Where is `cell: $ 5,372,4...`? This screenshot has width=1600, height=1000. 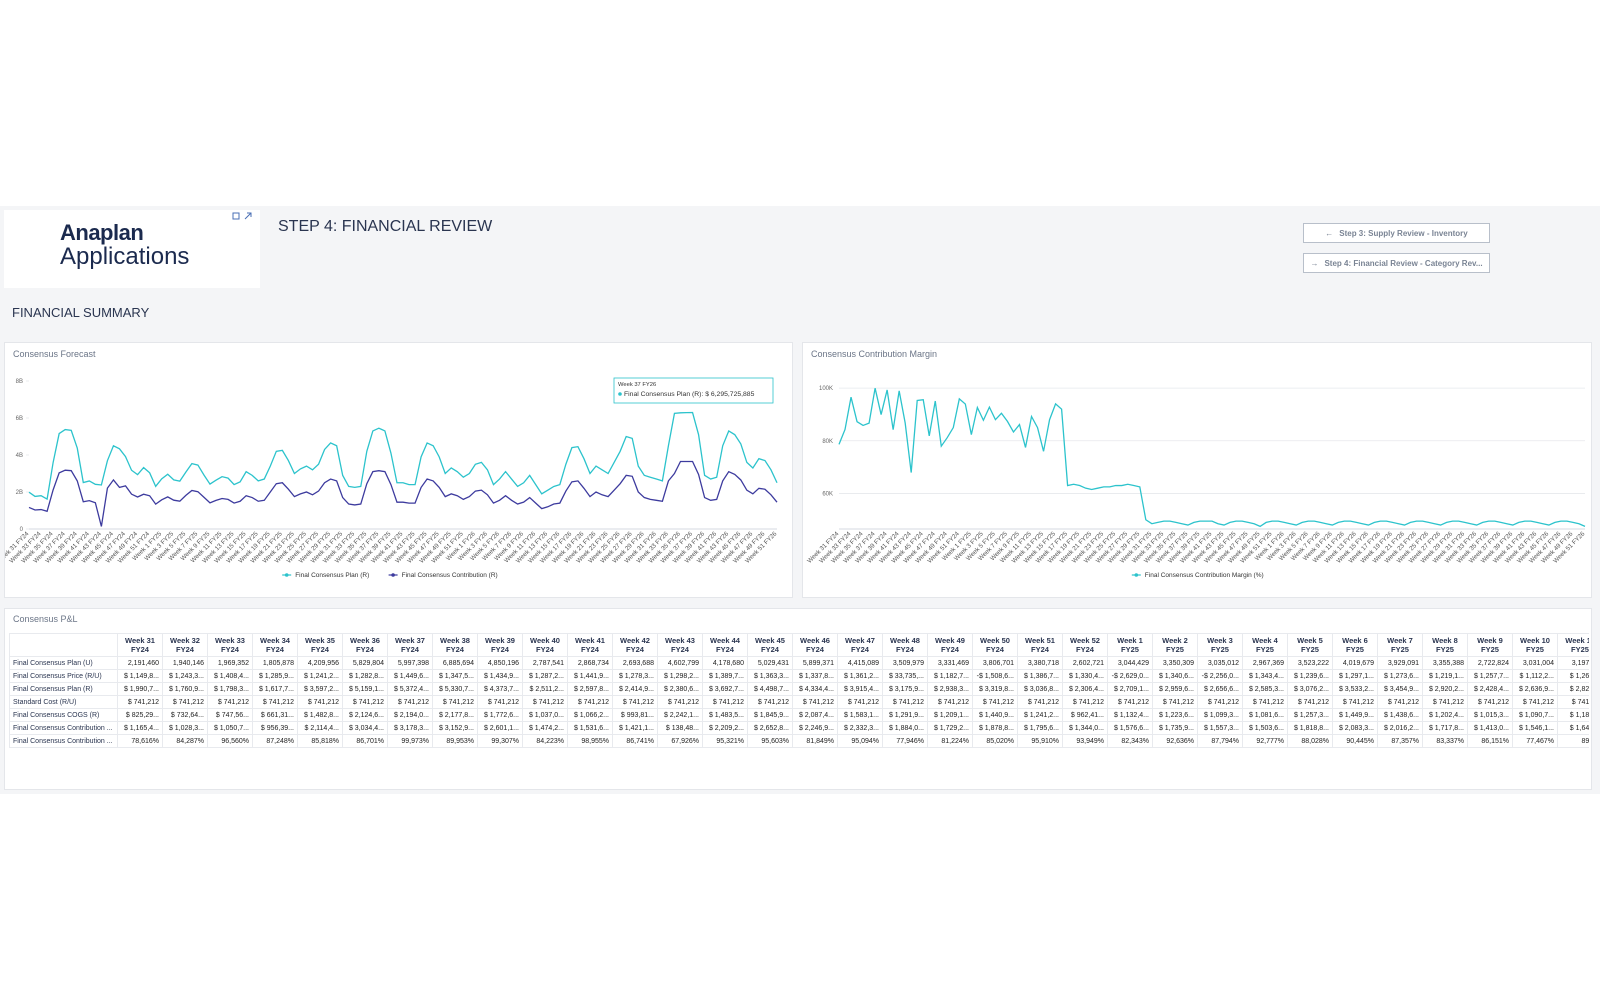
cell: $ 5,372,4... is located at coordinates (410, 689).